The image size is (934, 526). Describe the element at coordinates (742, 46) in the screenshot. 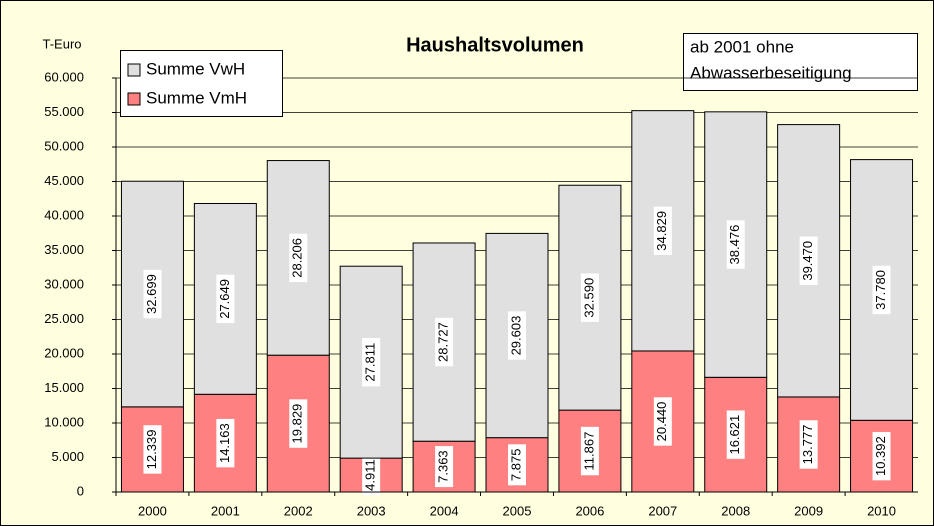

I see `annotation: ab 2001 ohne` at that location.